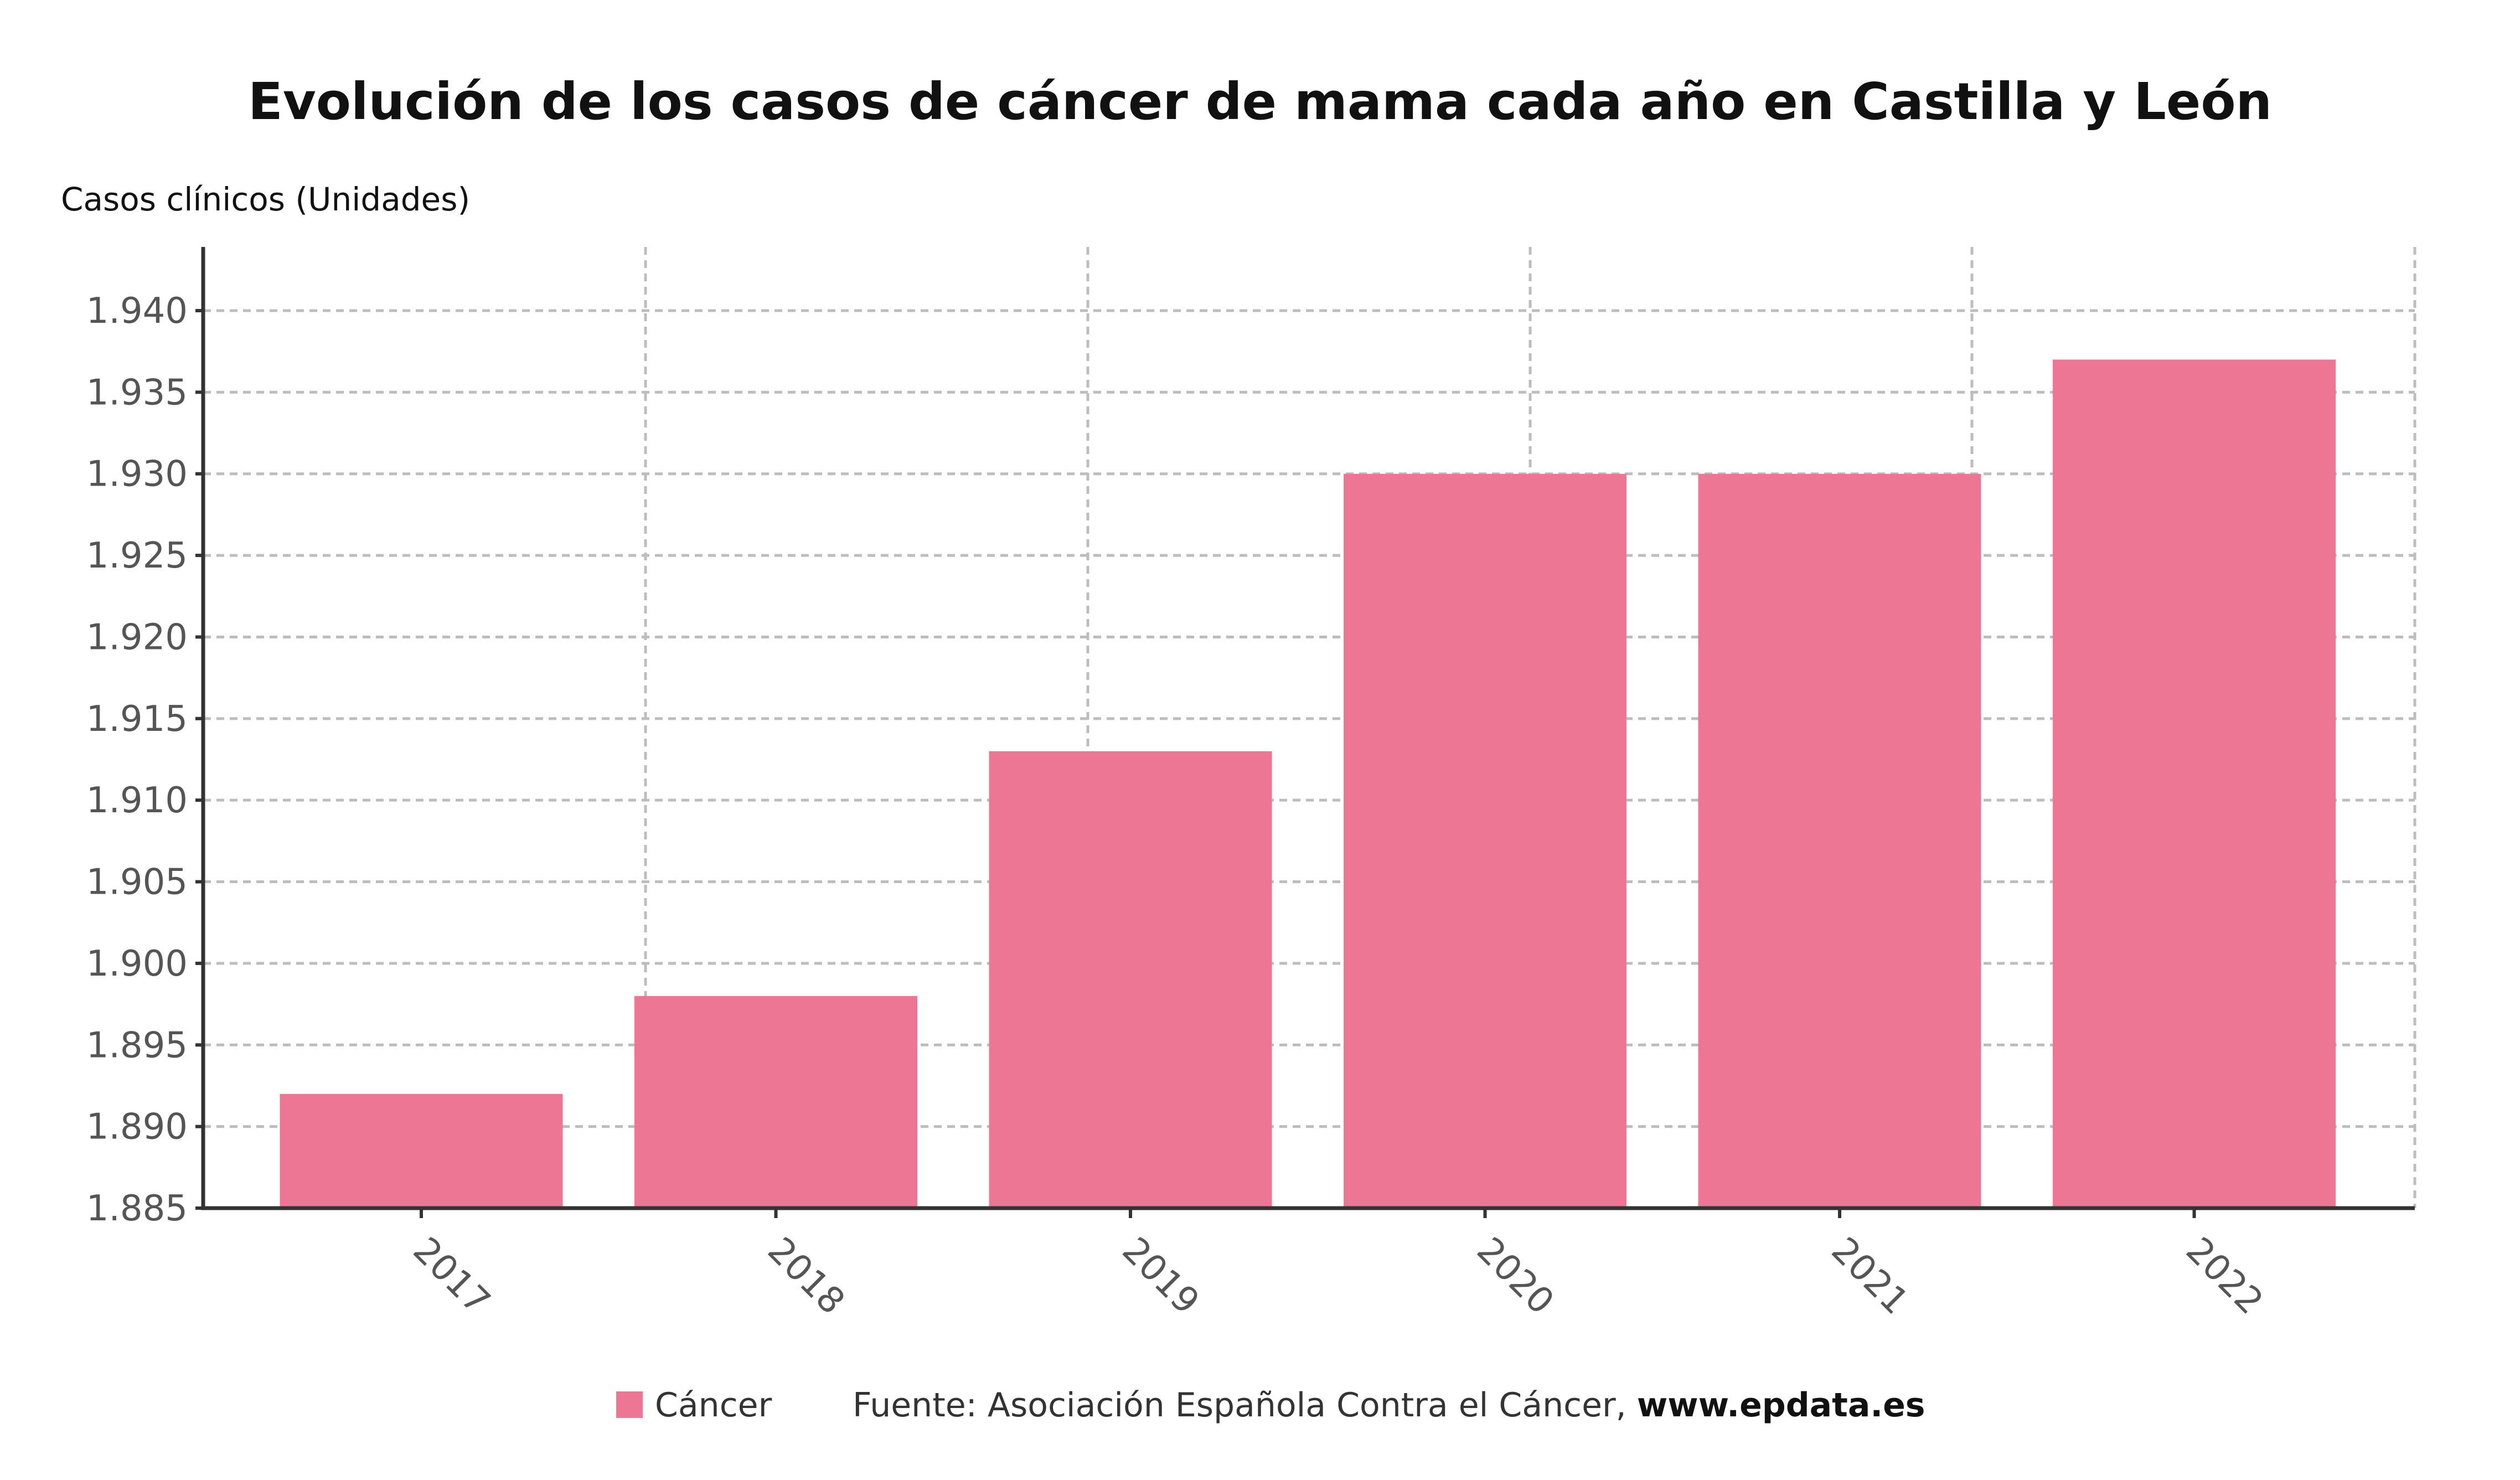 This screenshot has width=2520, height=1480. Describe the element at coordinates (137, 637) in the screenshot. I see `y-tick-label: 1.920` at that location.